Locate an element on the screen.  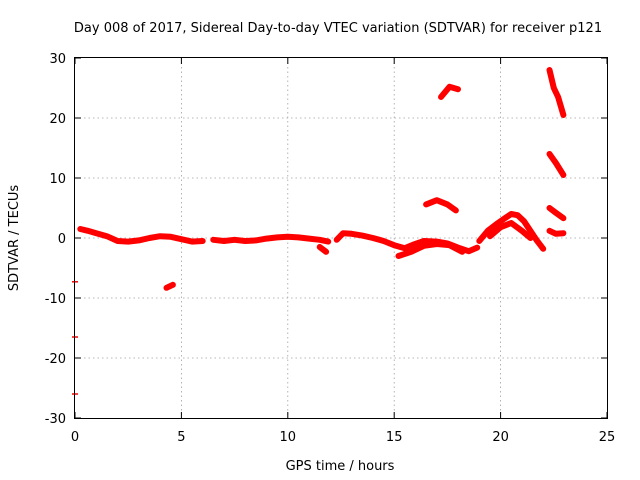
x-tick-label: 20 is located at coordinates (500, 437).